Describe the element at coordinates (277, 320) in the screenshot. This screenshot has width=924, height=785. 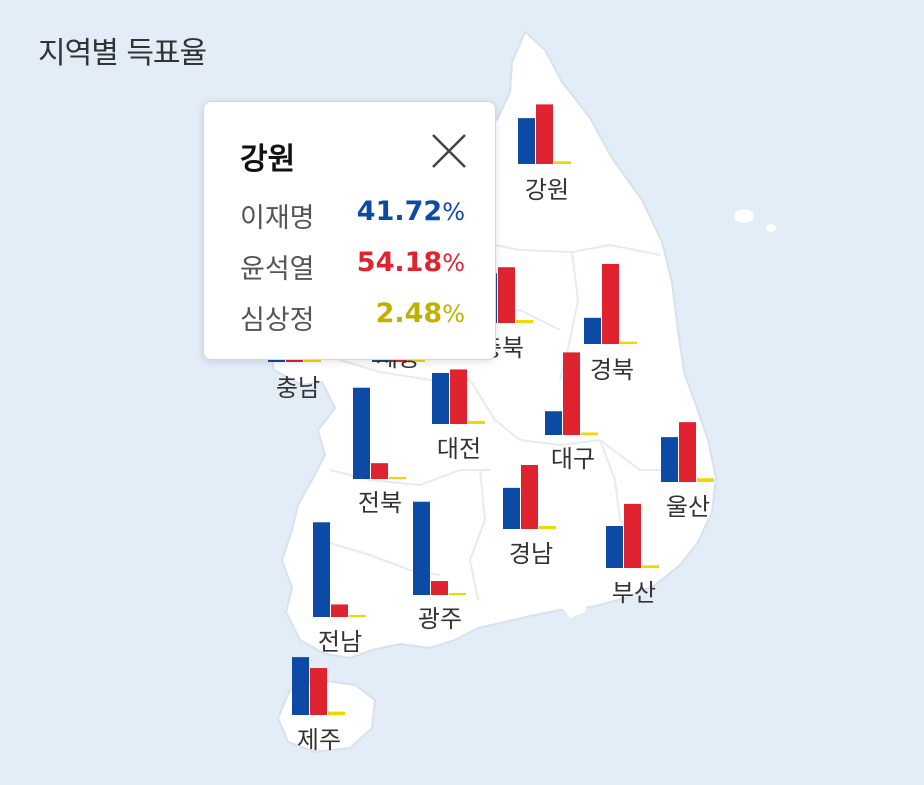
I see `candidate-name: 심상정` at that location.